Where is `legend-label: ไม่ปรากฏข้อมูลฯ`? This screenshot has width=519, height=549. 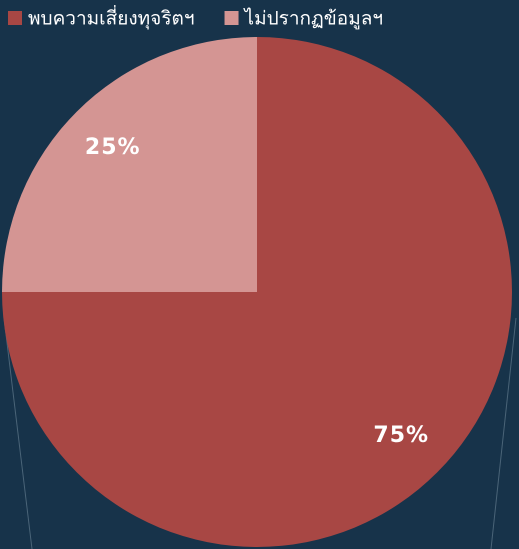
legend-label: ไม่ปรากฏข้อมูลฯ is located at coordinates (313, 19).